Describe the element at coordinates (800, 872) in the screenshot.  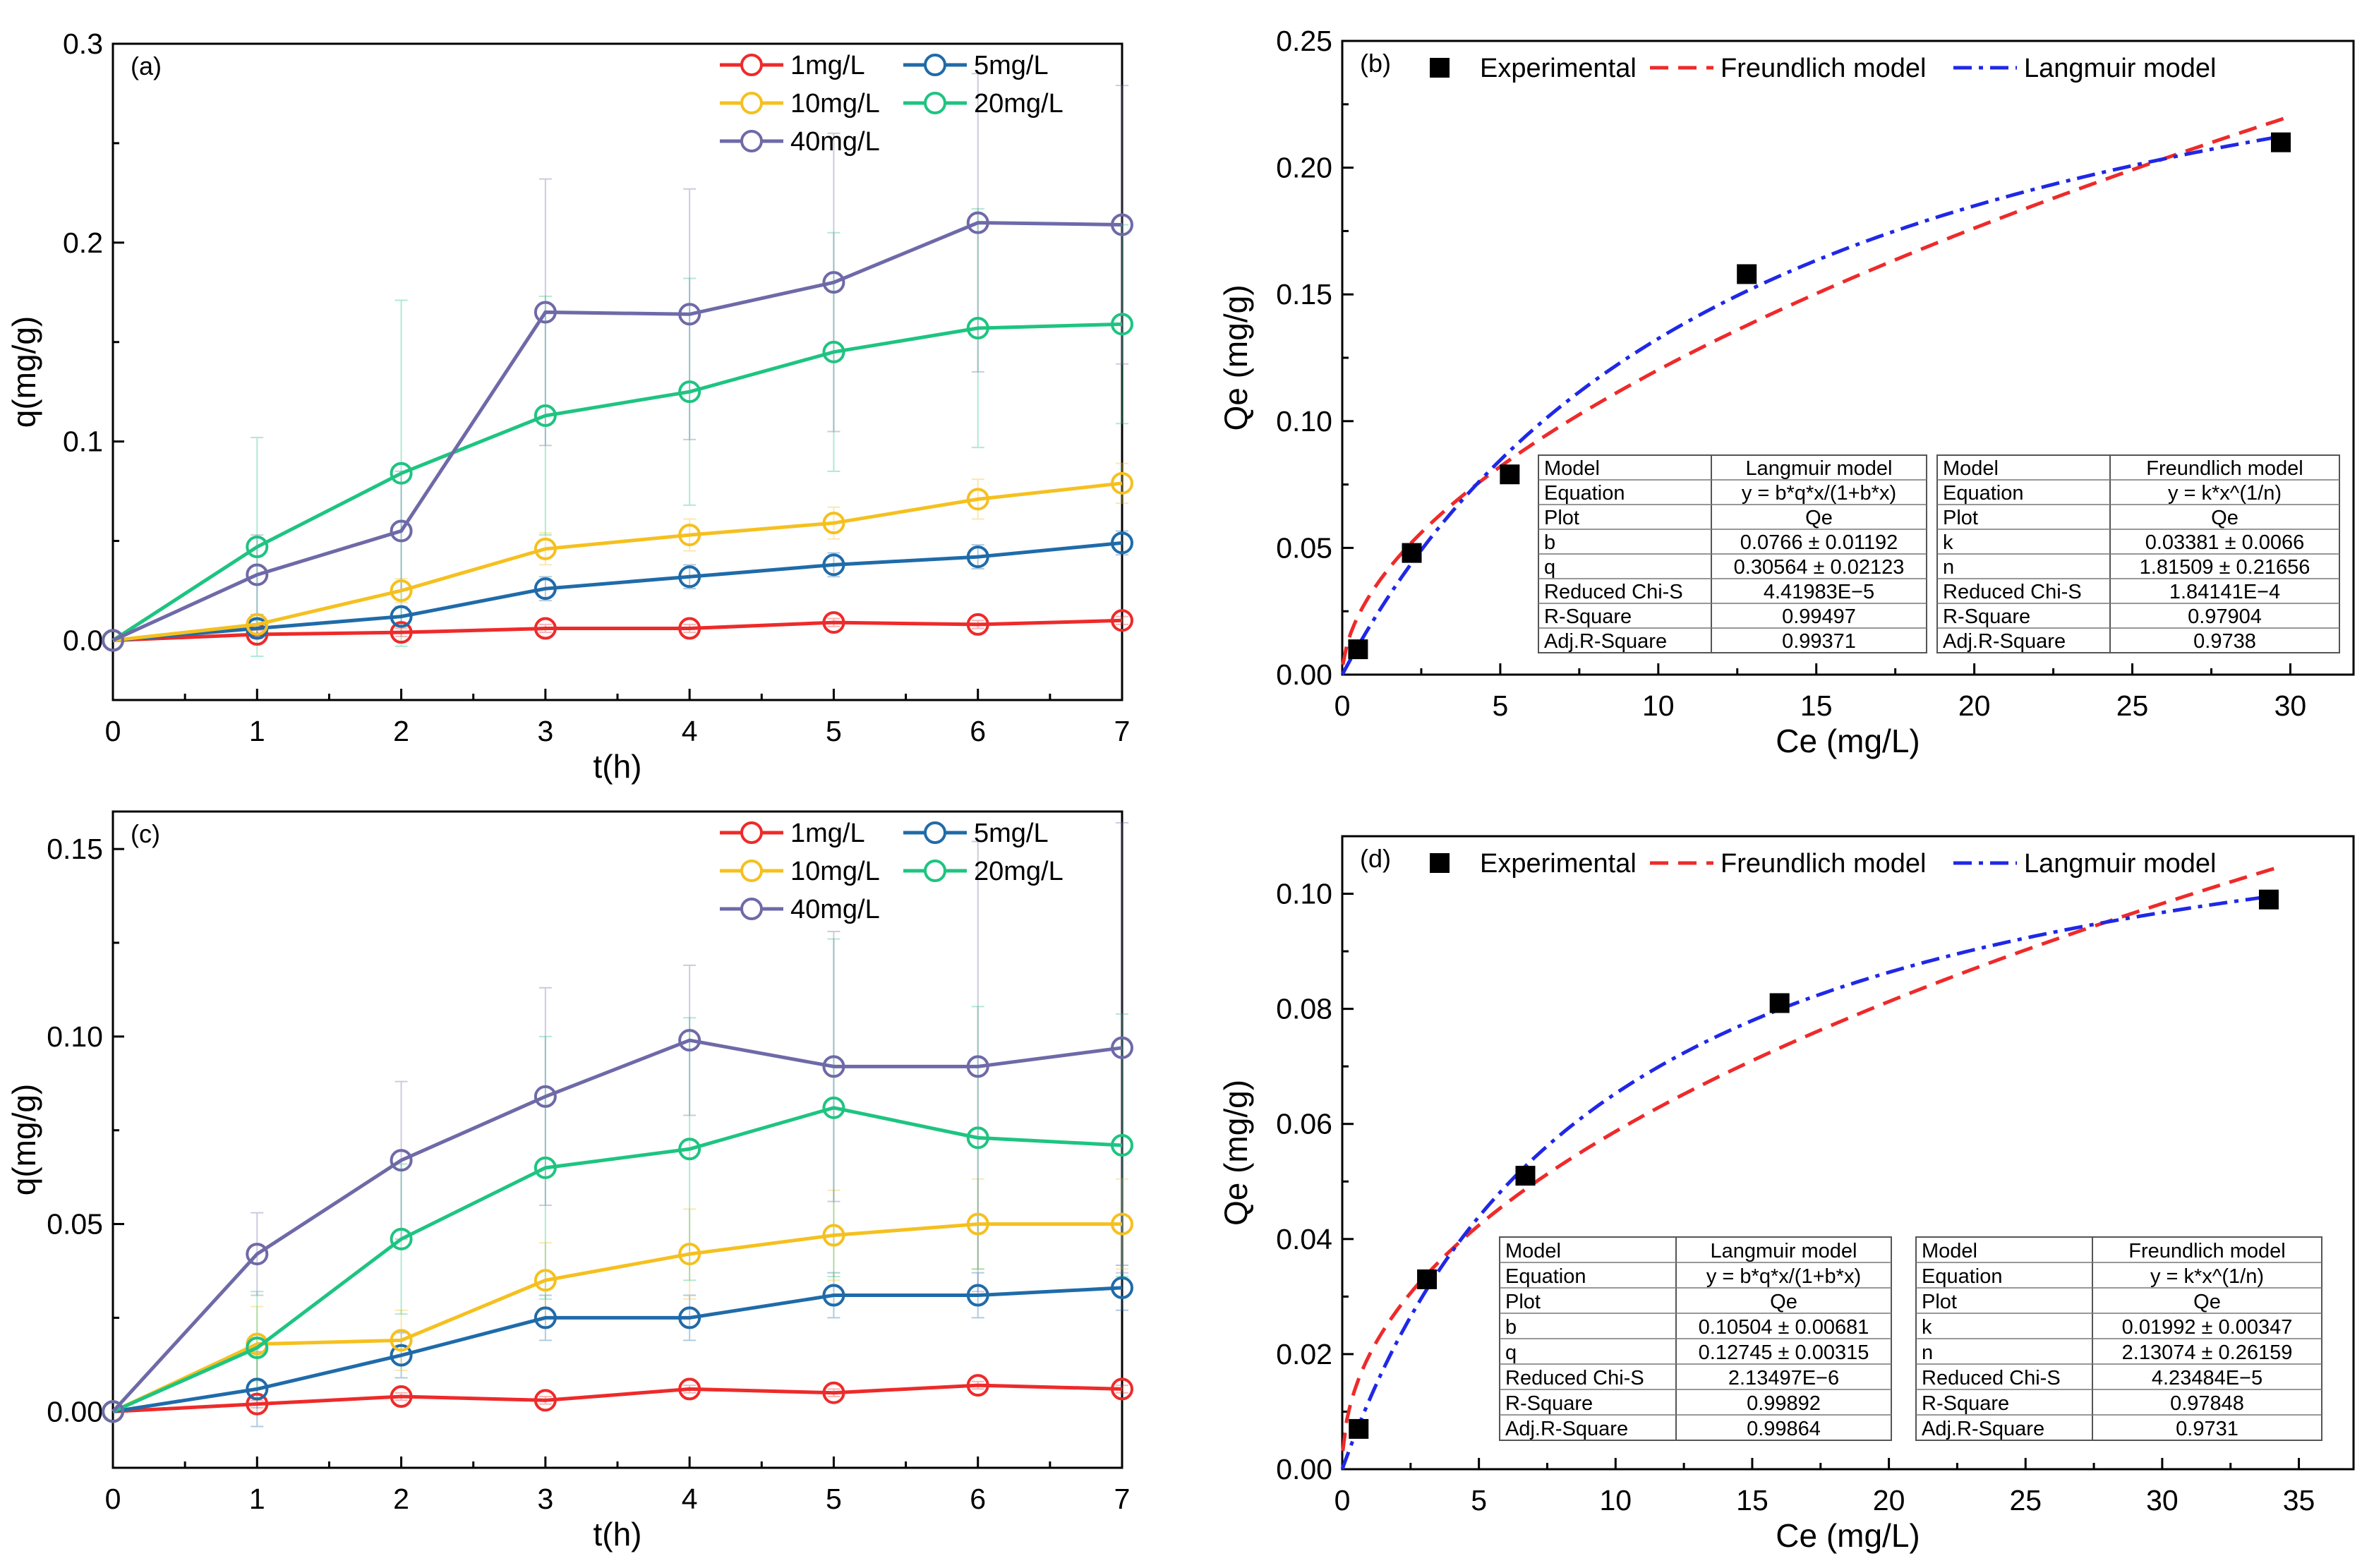
I see `legend-item: 10mg/L` at that location.